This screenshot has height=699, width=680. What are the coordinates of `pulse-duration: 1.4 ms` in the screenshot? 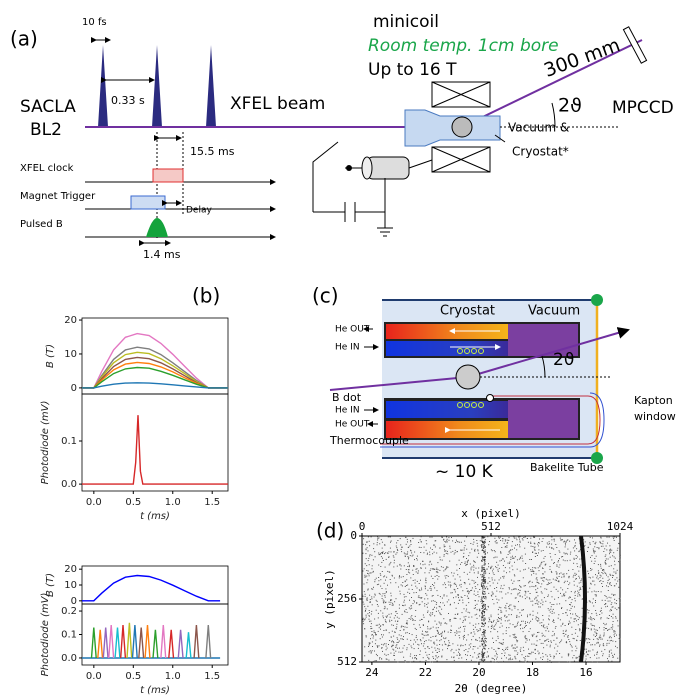 It's located at (162, 254).